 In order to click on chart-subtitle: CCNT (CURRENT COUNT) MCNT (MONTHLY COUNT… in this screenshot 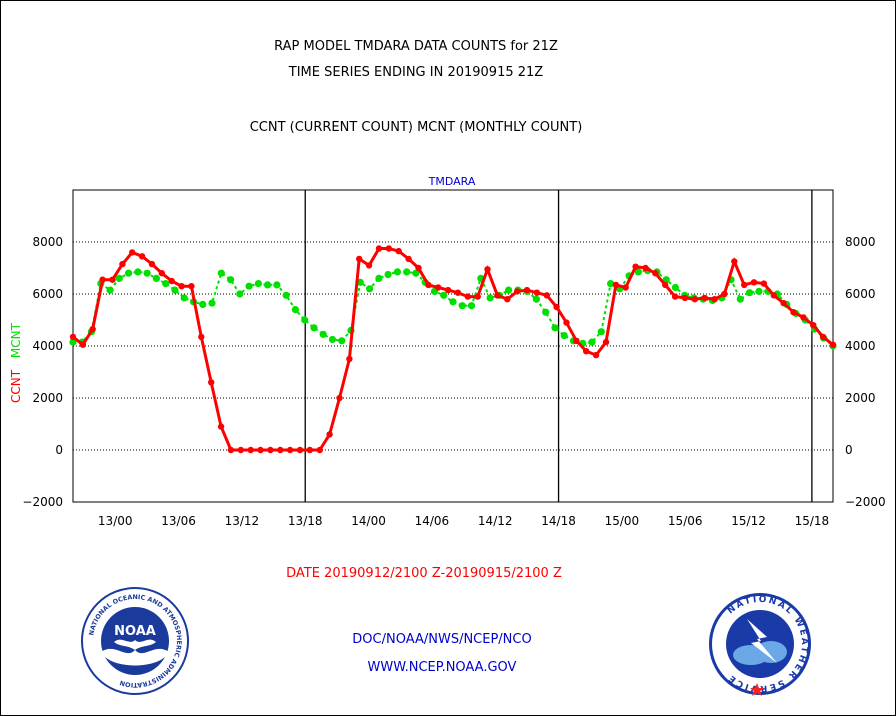, I will do `click(416, 127)`.